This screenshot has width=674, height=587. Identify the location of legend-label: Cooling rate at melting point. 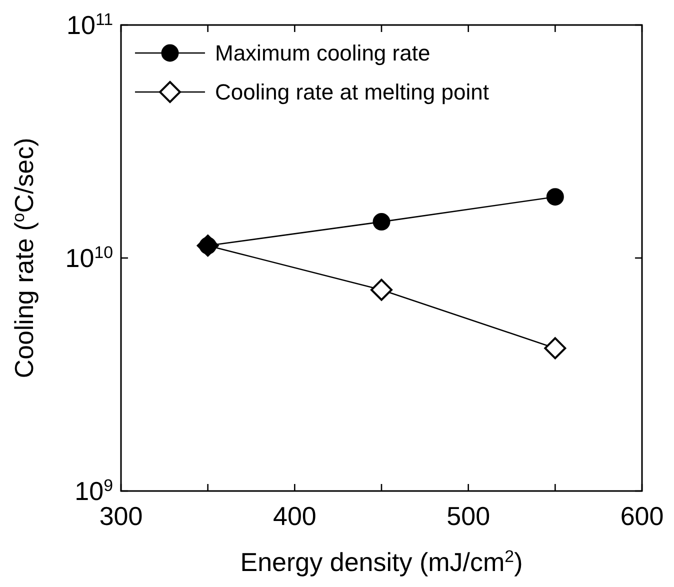
(352, 92).